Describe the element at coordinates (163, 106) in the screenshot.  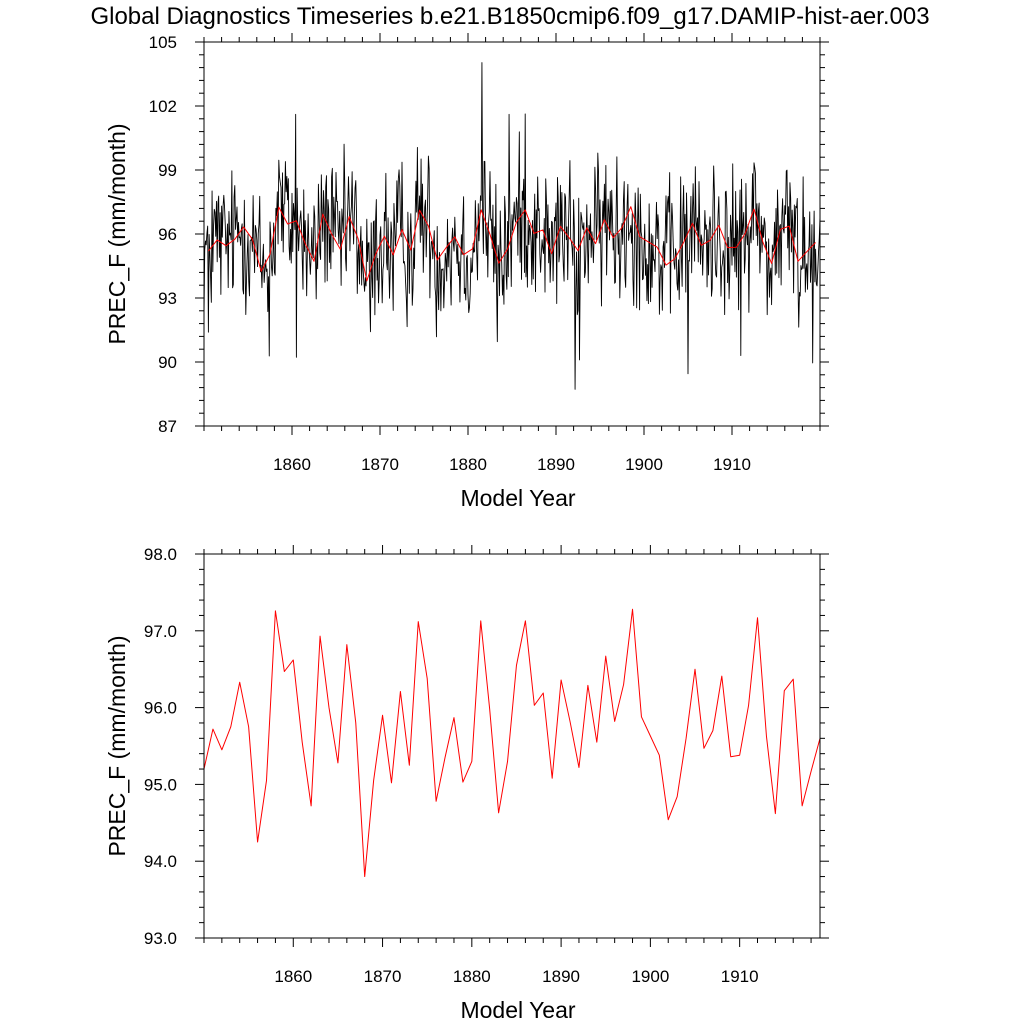
I see `y-tick-label: 102` at that location.